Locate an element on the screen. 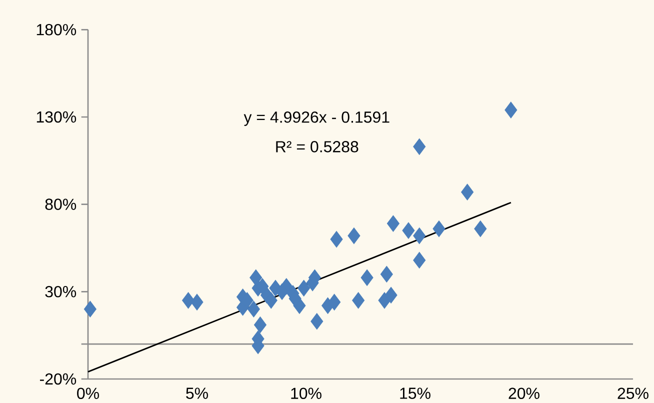 The image size is (654, 403). x-tick-label: 20% is located at coordinates (524, 393).